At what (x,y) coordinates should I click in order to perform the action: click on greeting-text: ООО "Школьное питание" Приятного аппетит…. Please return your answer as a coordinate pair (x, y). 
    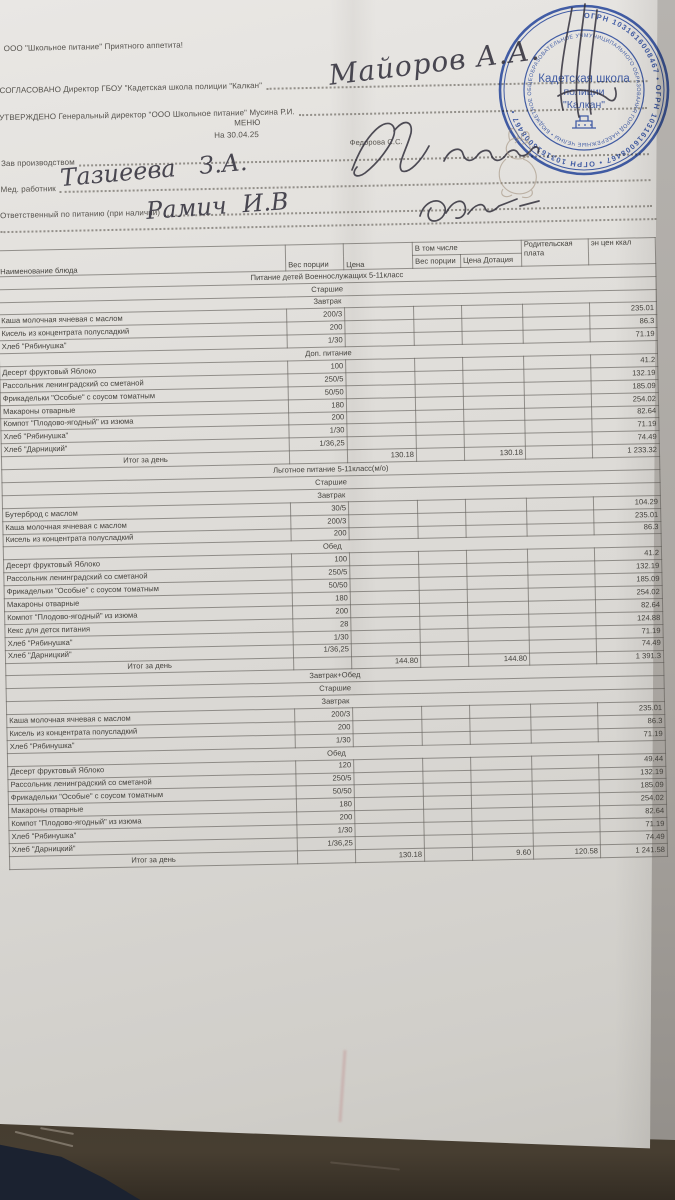
    Looking at the image, I should click on (93, 47).